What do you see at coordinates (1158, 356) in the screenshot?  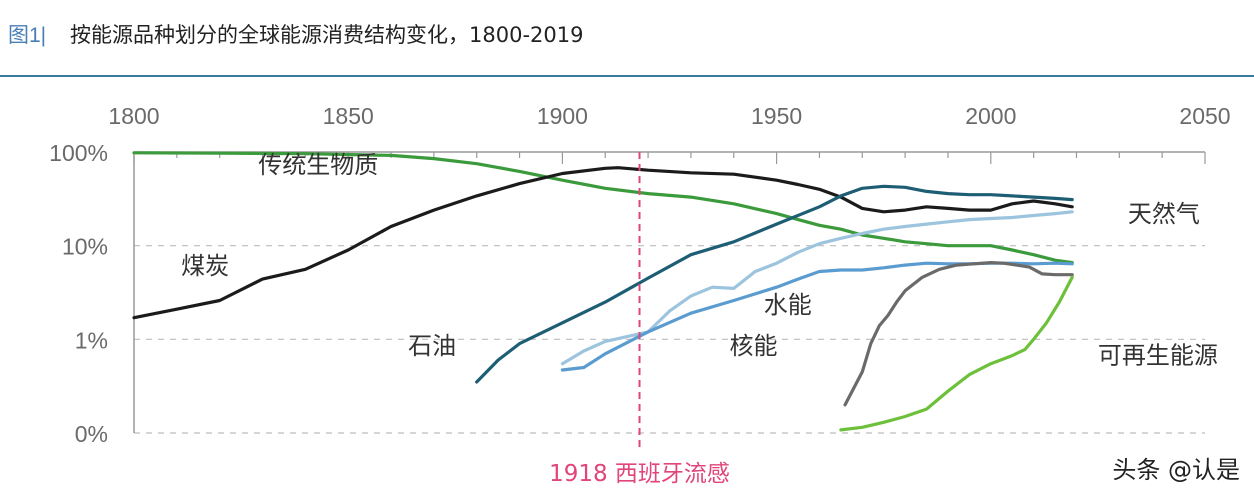 I see `series-label: 可再生能源` at bounding box center [1158, 356].